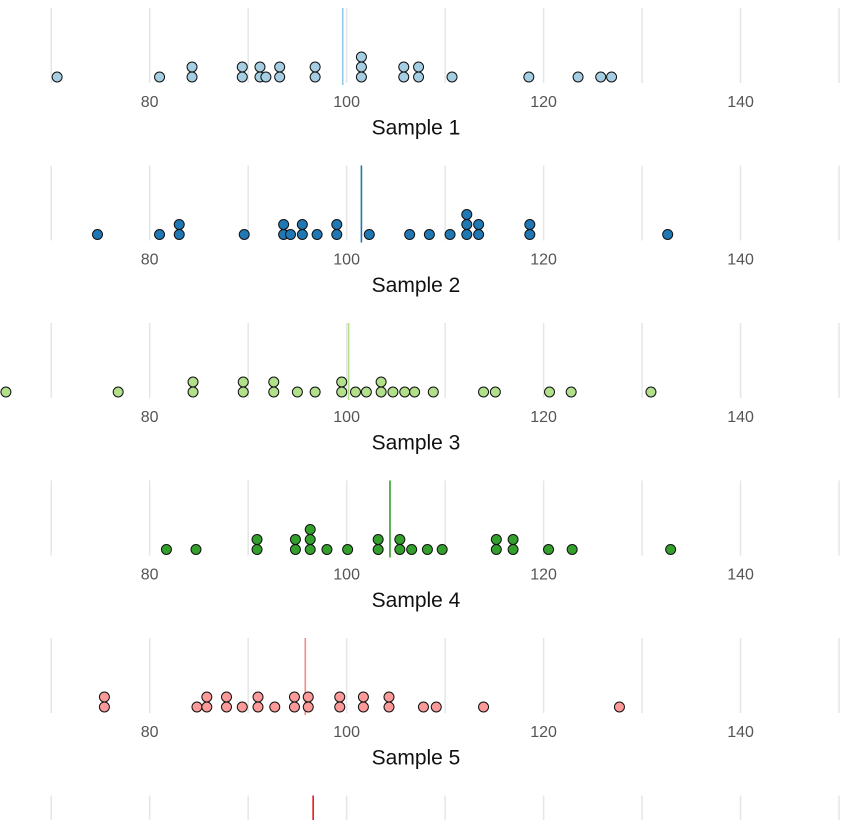  I want to click on x-axis-label: Sample 4, so click(416, 600).